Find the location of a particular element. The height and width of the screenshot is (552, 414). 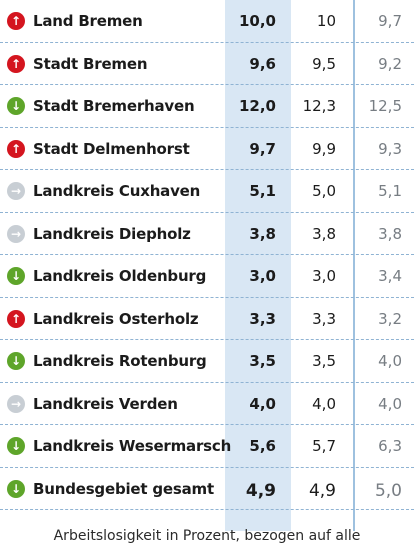

rate-value-v3: 3,8 is located at coordinates (390, 233).